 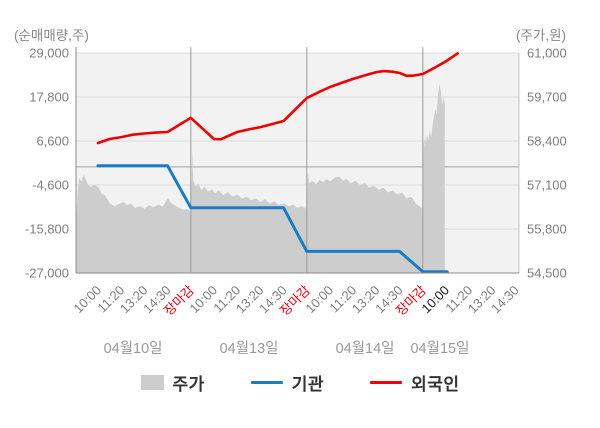 I want to click on svg-text: 59,700, so click(x=547, y=97).